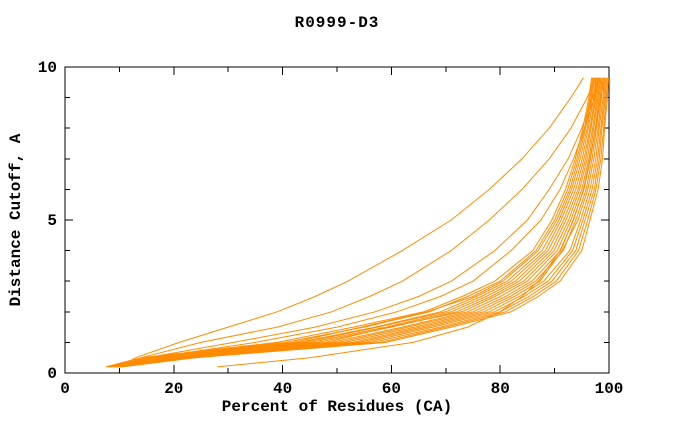  What do you see at coordinates (47, 68) in the screenshot?
I see `y-tick-label: 10` at bounding box center [47, 68].